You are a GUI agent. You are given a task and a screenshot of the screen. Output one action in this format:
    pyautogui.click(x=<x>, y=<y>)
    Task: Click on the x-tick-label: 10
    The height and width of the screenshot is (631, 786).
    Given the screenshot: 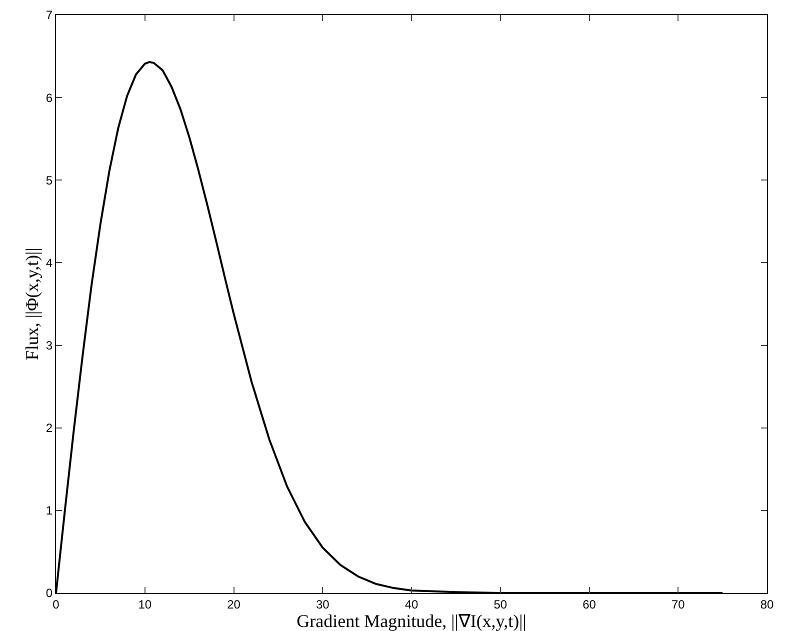 What is the action you would take?
    pyautogui.click(x=145, y=604)
    